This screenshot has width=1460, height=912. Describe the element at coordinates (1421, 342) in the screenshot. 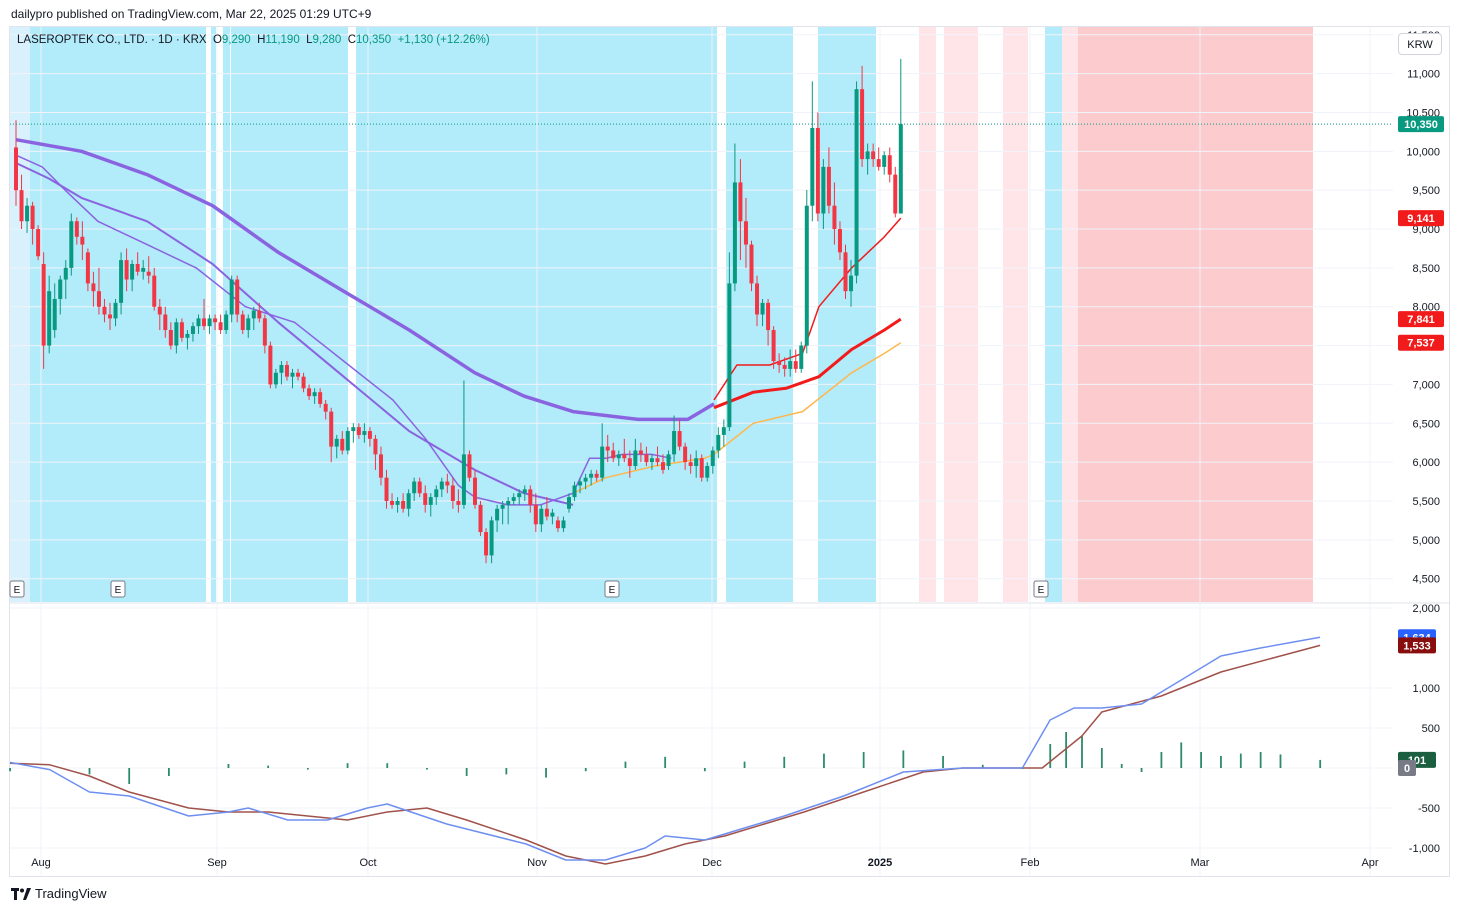

I see `price-label-badge: 7,537` at that location.